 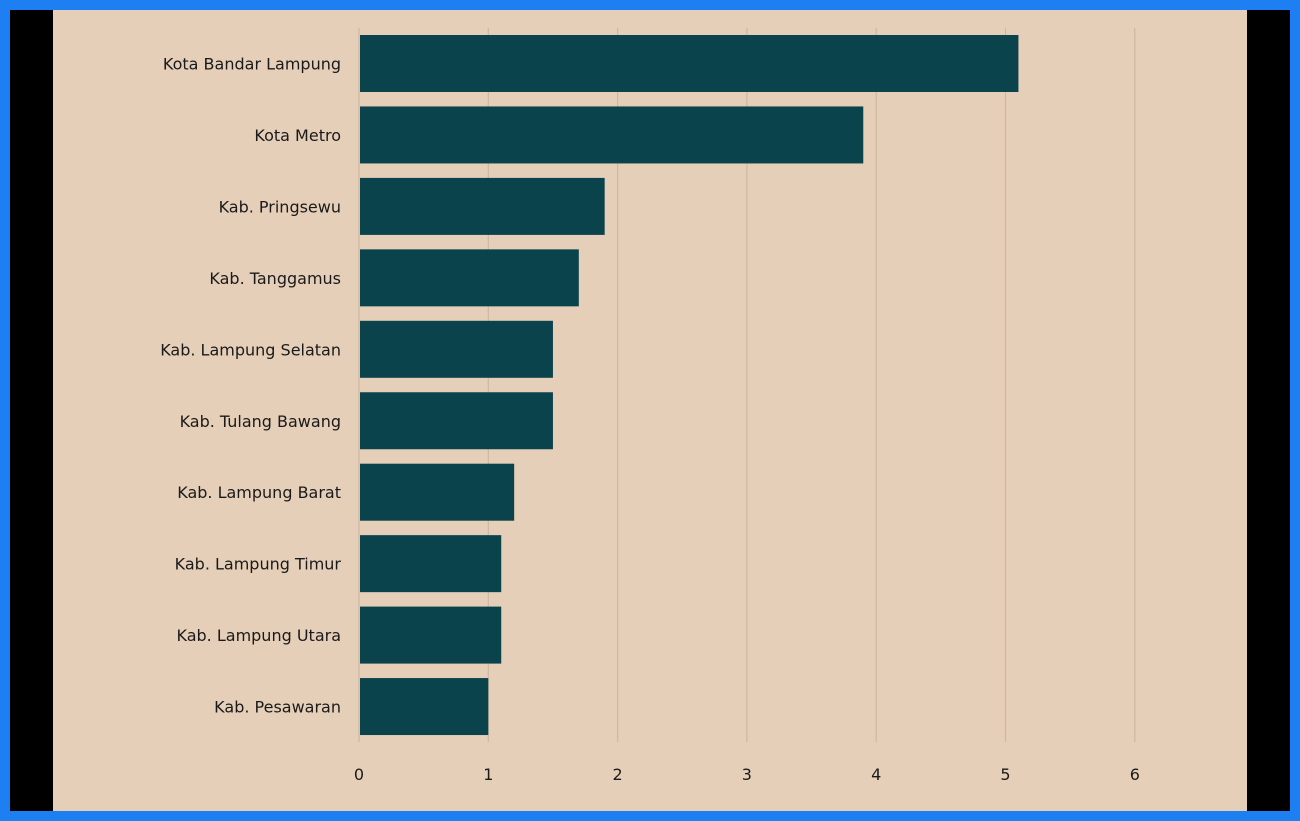 What do you see at coordinates (250, 349) in the screenshot?
I see `category-label: Kab. Lampung Selatan` at bounding box center [250, 349].